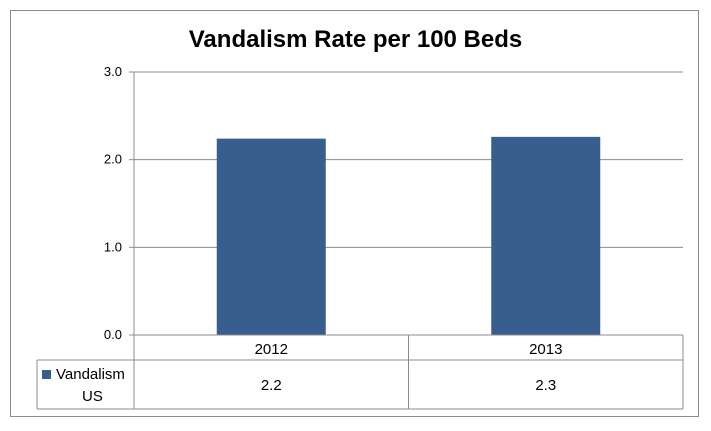  Describe the element at coordinates (113, 71) in the screenshot. I see `y-tick-label: 3.0` at that location.